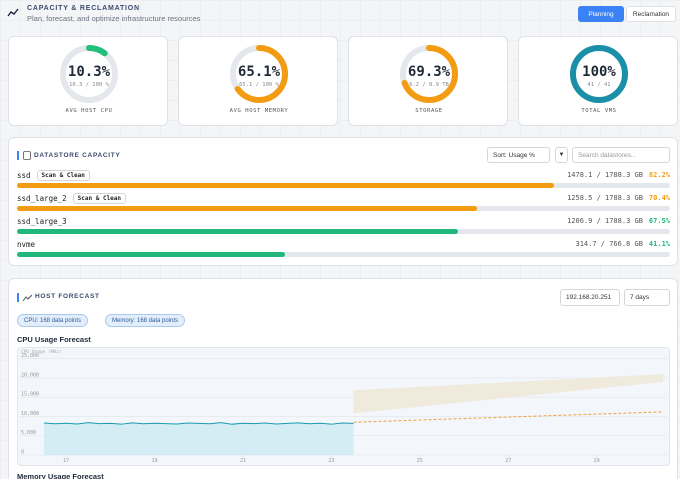  What do you see at coordinates (590, 297) in the screenshot?
I see `host-select: 192.168.20.251` at bounding box center [590, 297].